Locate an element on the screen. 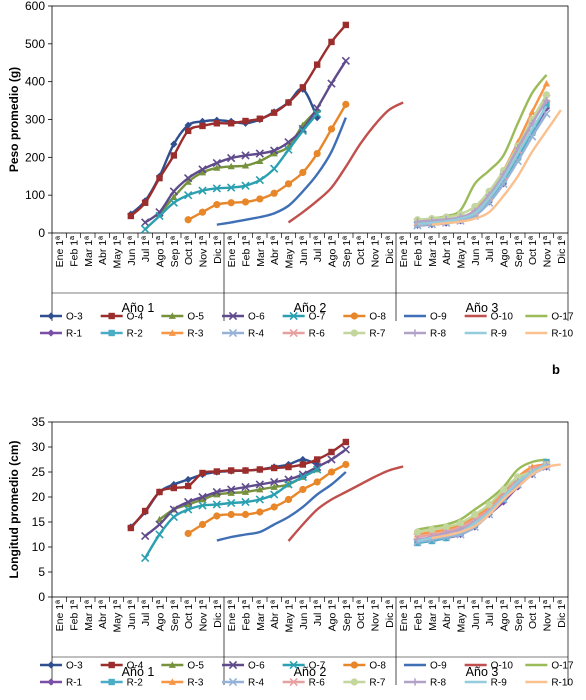 This screenshot has width=586, height=700. legend-item-O-5: O-5 is located at coordinates (182, 317).